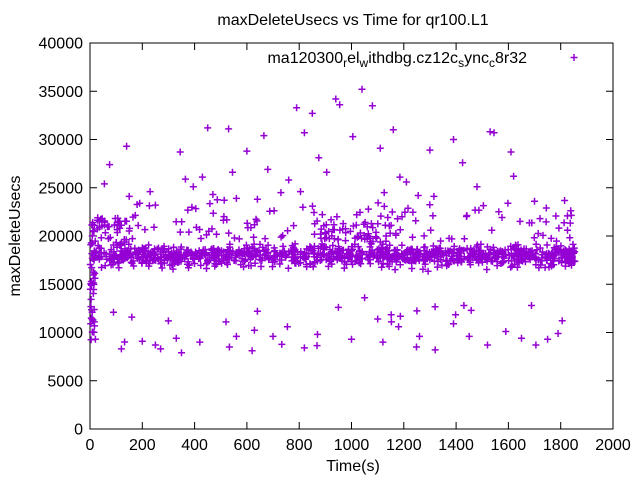  Describe the element at coordinates (574, 57) in the screenshot. I see `legend-marker-icon` at that location.